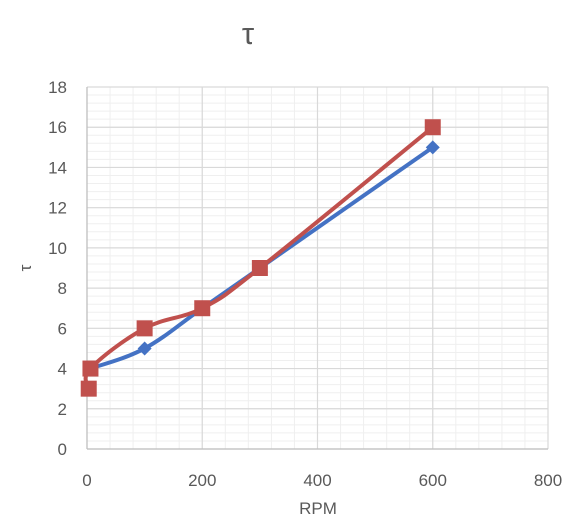  I want to click on y-axis-title: τ, so click(25, 267).